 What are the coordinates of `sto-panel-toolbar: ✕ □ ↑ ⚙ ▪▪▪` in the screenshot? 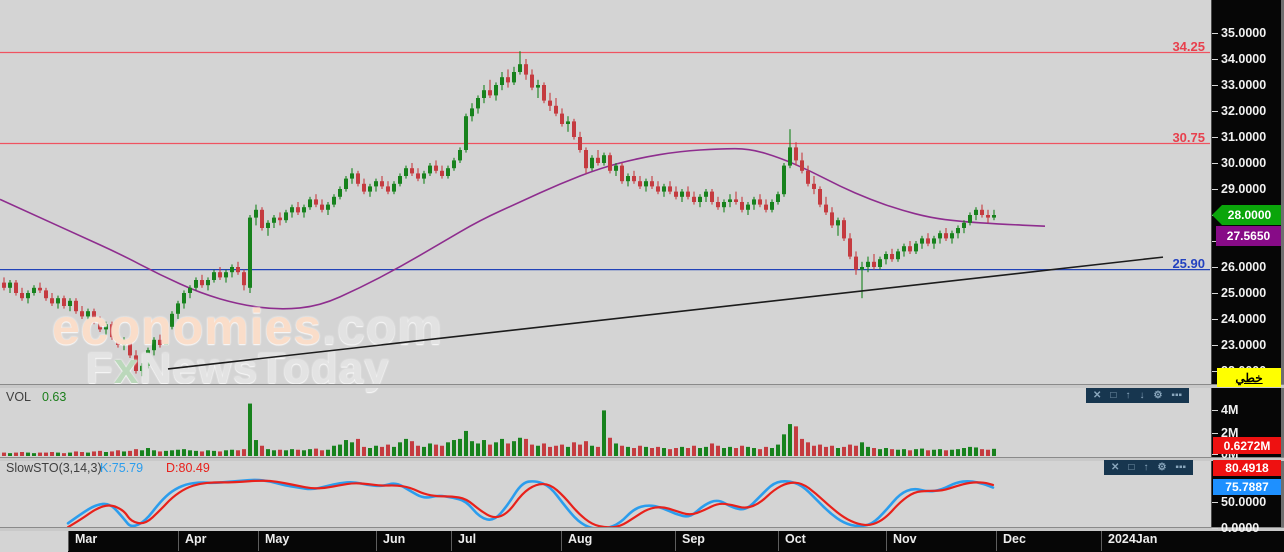 It's located at (1149, 467).